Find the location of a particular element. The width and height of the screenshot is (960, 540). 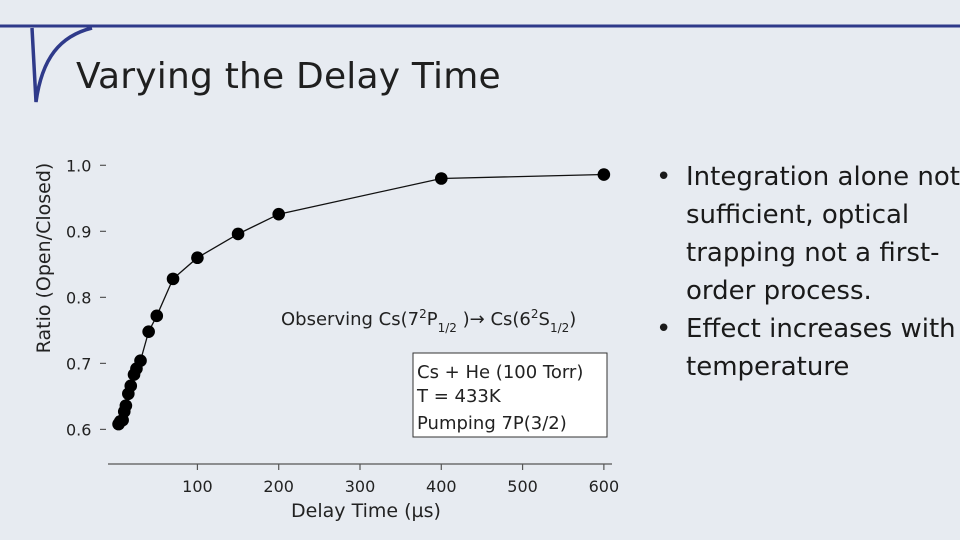

legend-frame is located at coordinates (510, 395).